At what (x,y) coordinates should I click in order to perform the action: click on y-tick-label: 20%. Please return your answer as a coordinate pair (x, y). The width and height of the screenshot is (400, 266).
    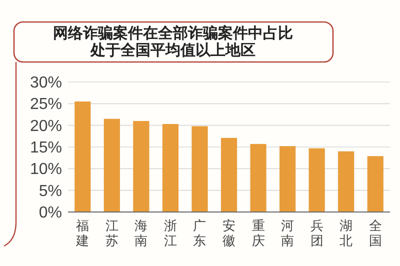
    Looking at the image, I should click on (46, 126).